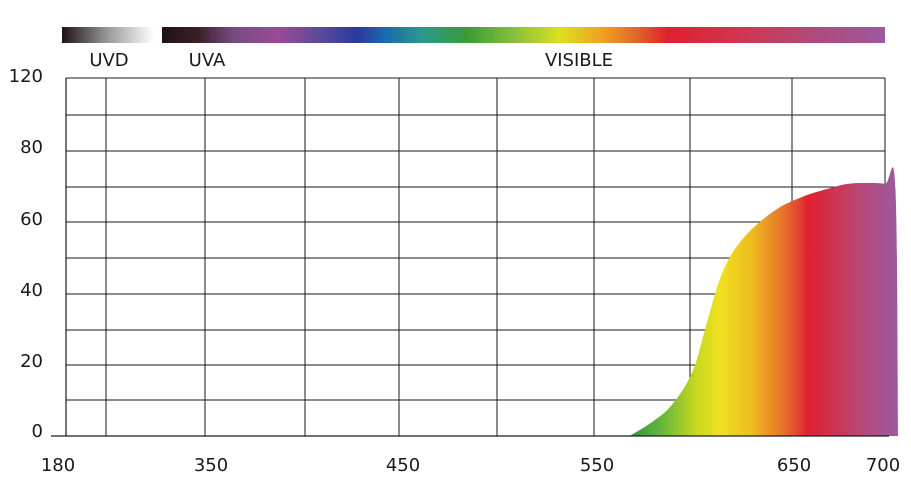 The height and width of the screenshot is (495, 911). What do you see at coordinates (31, 219) in the screenshot?
I see `y-tick-label: 60` at bounding box center [31, 219].